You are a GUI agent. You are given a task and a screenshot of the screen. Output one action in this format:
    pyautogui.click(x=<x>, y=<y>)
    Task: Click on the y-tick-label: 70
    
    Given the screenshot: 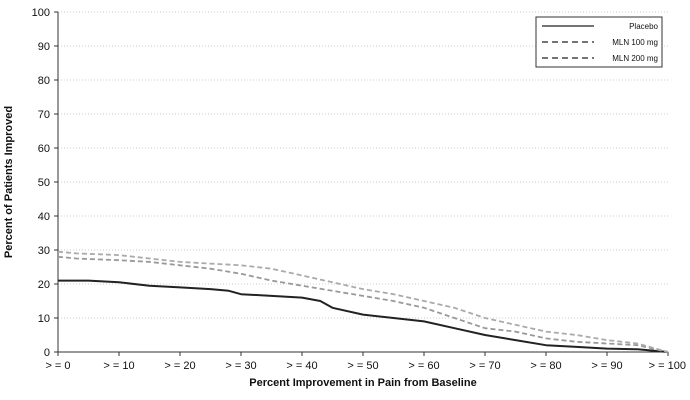 What is the action you would take?
    pyautogui.click(x=44, y=115)
    